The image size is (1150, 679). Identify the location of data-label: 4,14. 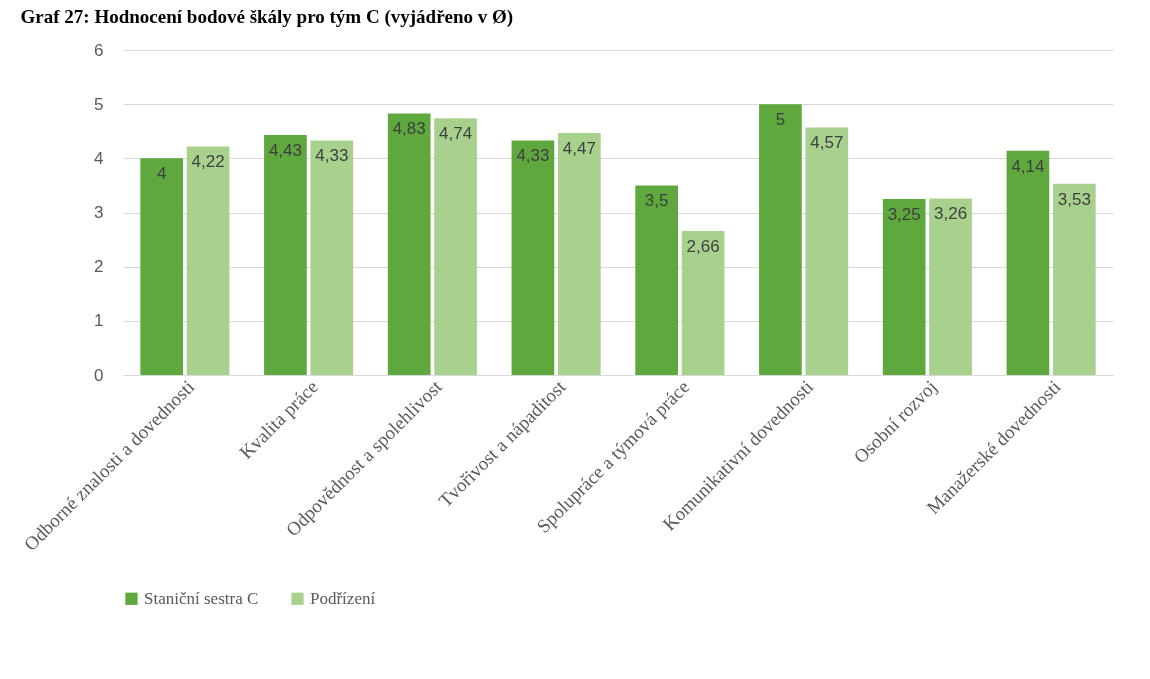
(1028, 166).